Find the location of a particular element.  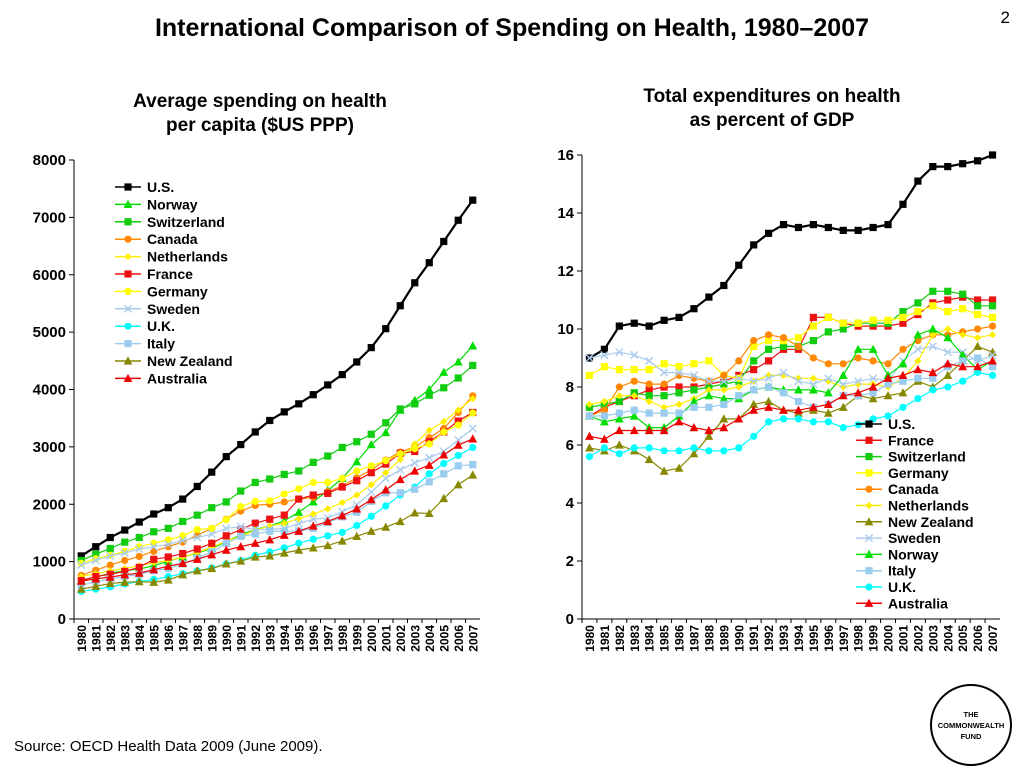

series-australia is located at coordinates (277, 509).